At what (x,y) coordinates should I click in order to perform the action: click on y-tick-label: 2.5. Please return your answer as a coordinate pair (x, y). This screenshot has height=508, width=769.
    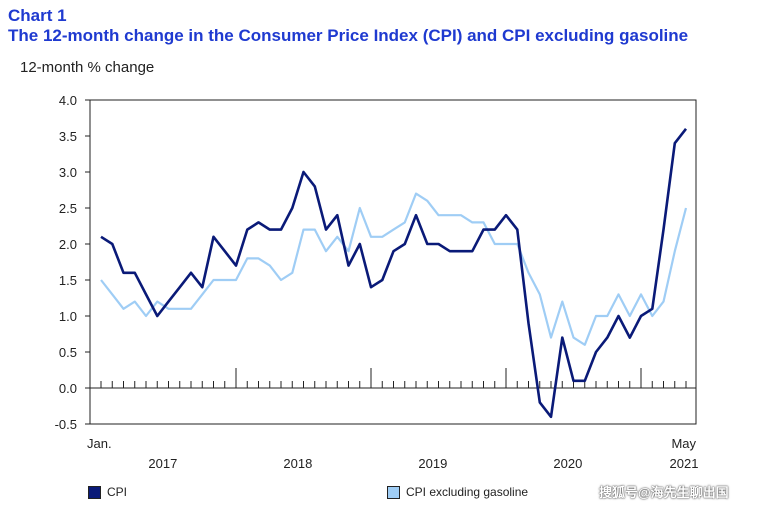
    Looking at the image, I should click on (68, 208).